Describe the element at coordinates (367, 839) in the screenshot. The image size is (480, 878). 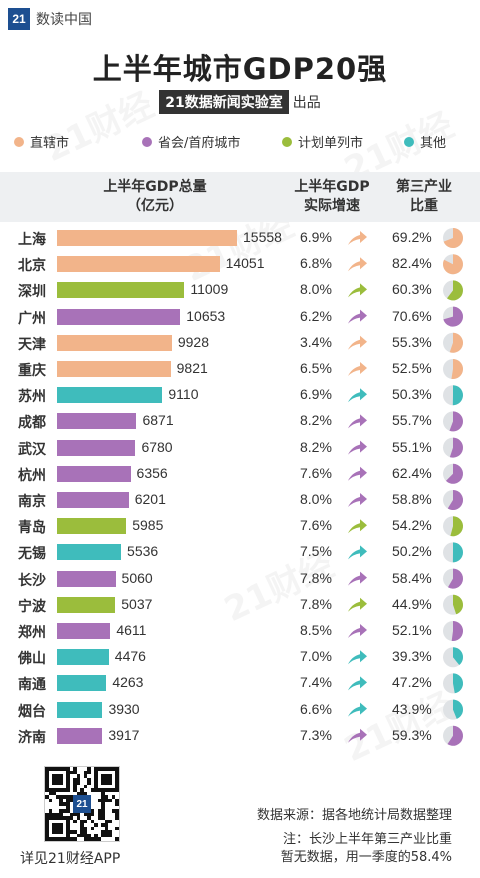
I see `note-line-1: 注：长沙上半年第三产业比重` at that location.